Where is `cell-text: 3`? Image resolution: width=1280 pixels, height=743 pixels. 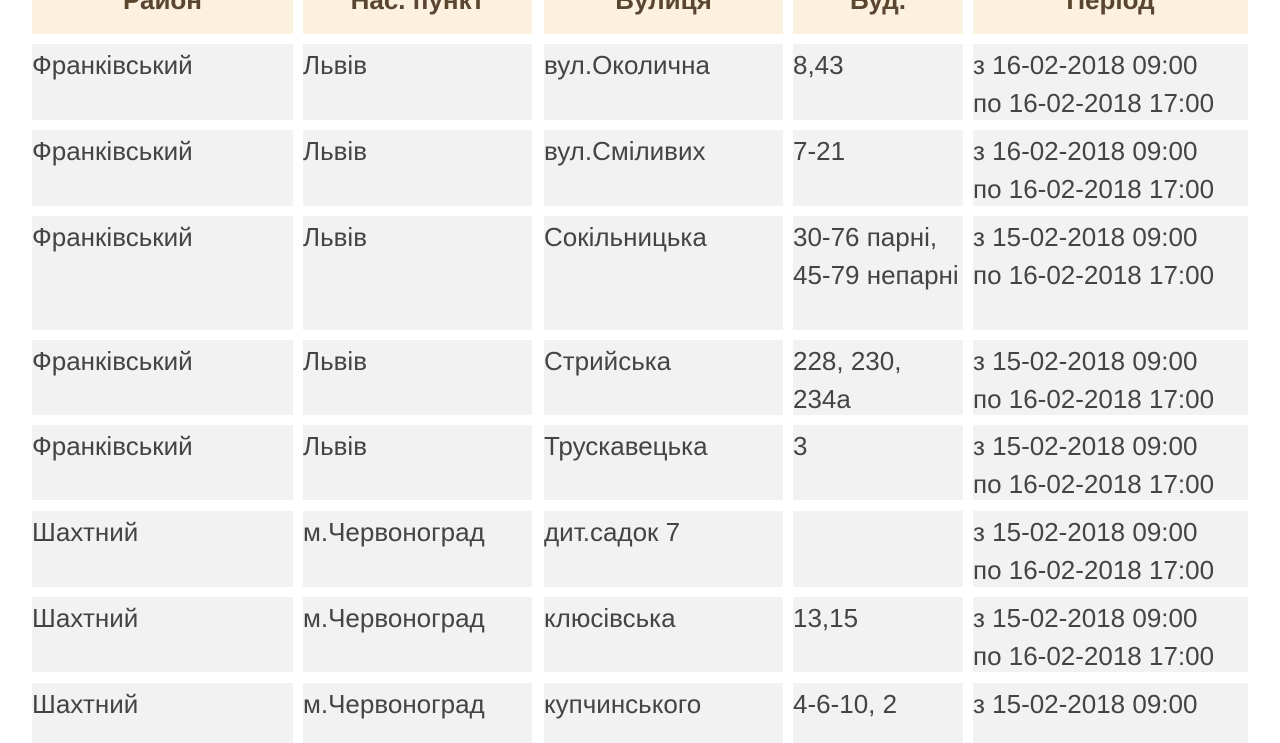 cell-text: 3 is located at coordinates (800, 446).